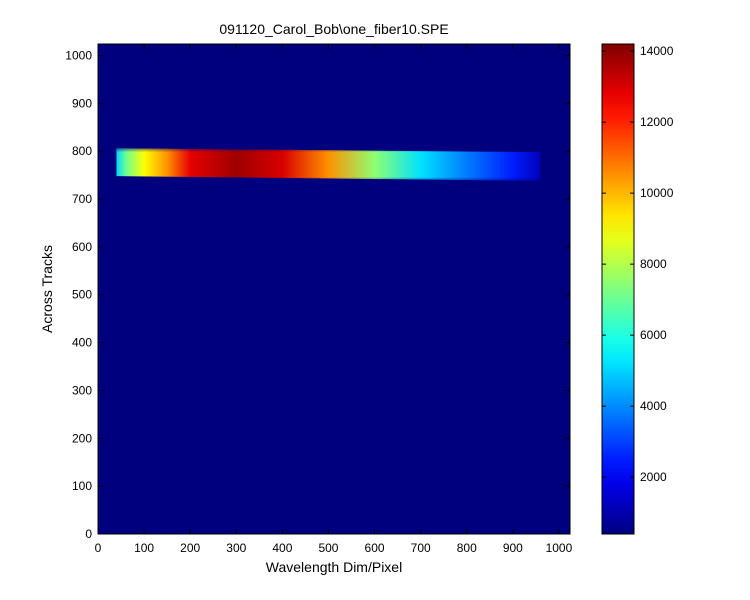  I want to click on x-tick-label: 0, so click(98, 548).